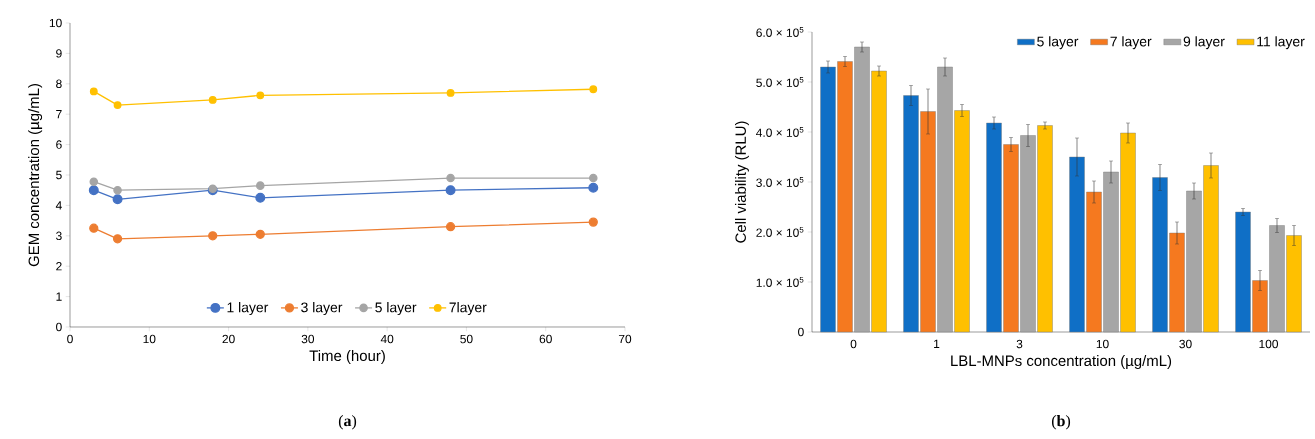 Image resolution: width=1315 pixels, height=439 pixels. I want to click on legend-label: 9 layer, so click(1204, 43).